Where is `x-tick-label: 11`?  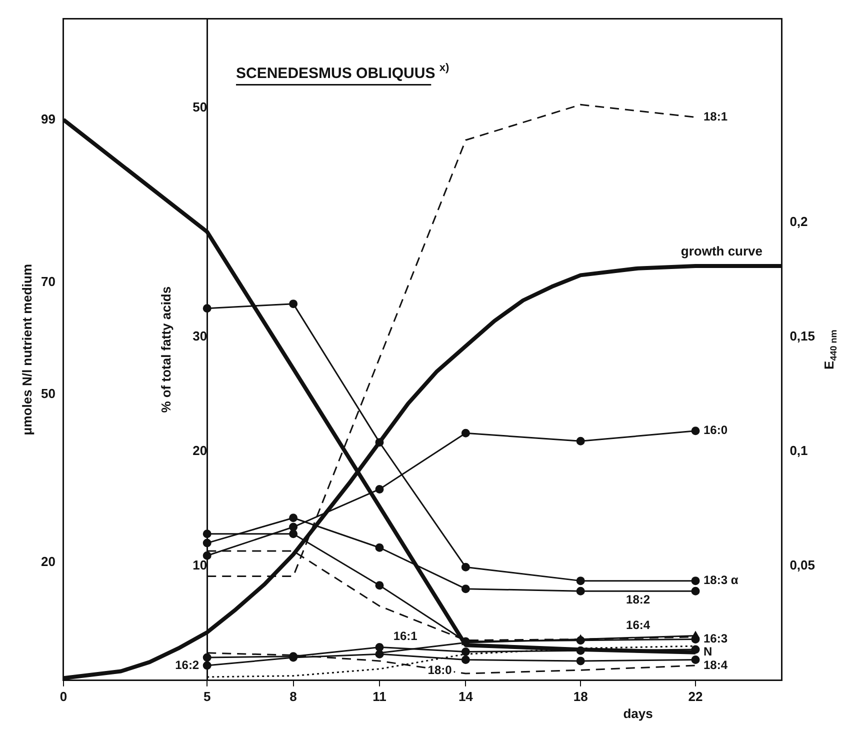
x-tick-label: 11 is located at coordinates (379, 696).